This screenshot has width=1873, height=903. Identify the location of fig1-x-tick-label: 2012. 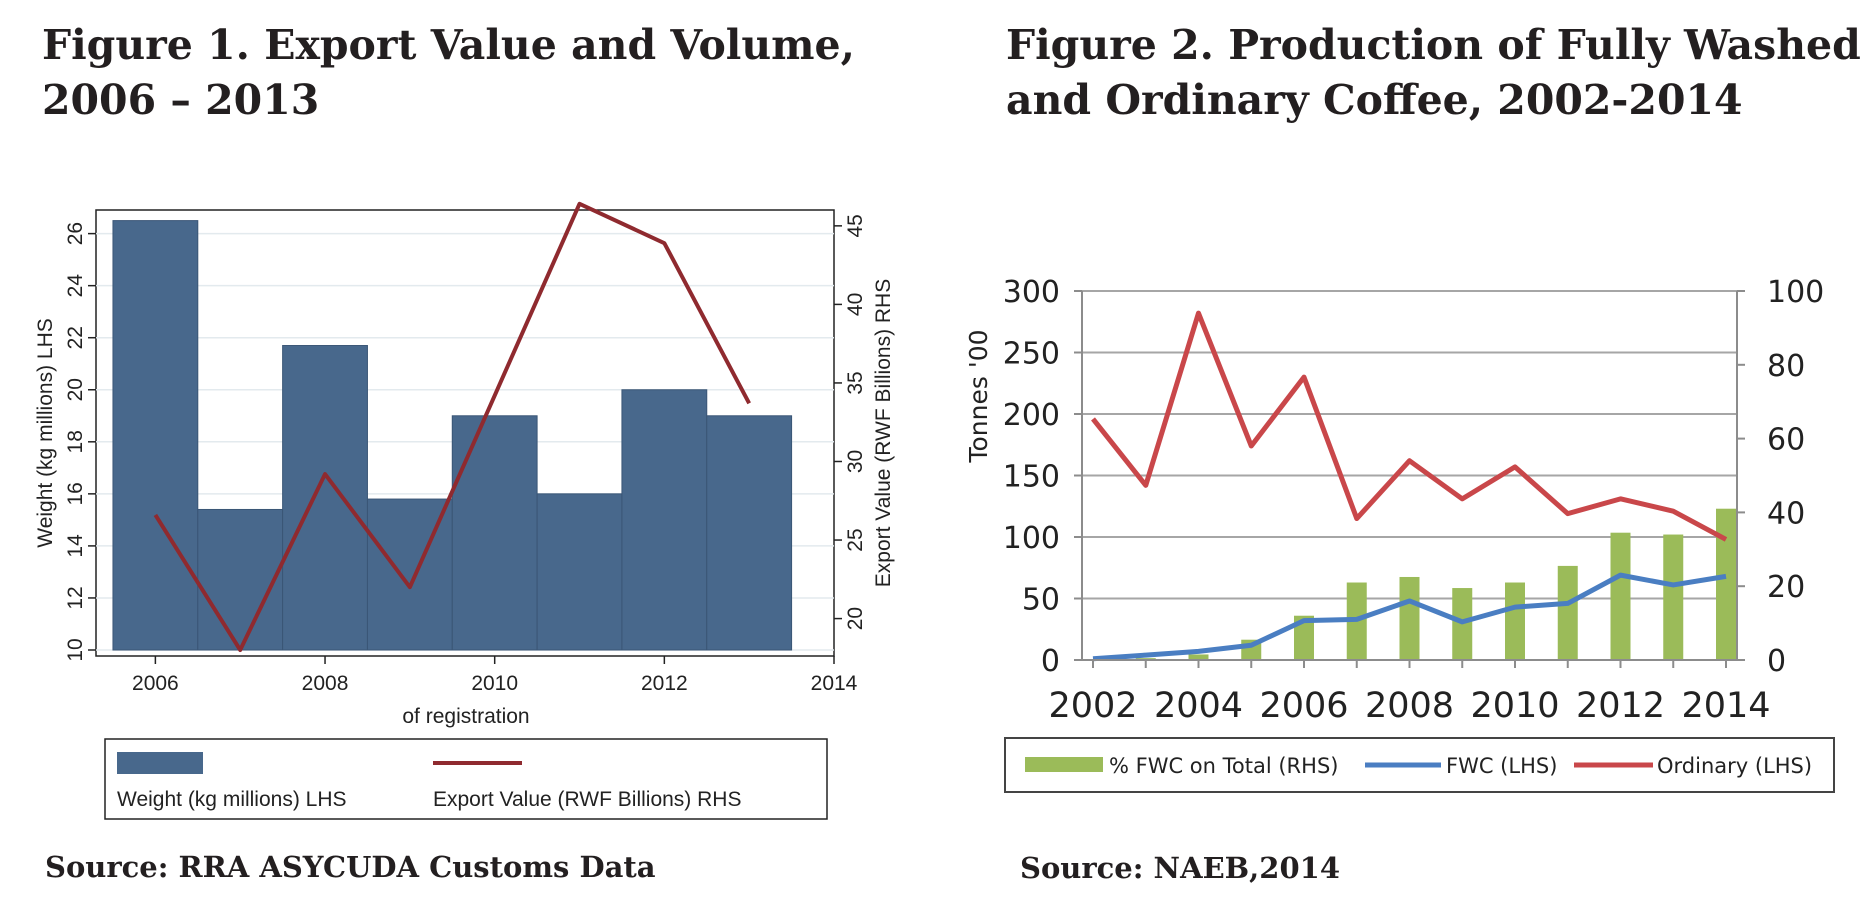
(664, 683).